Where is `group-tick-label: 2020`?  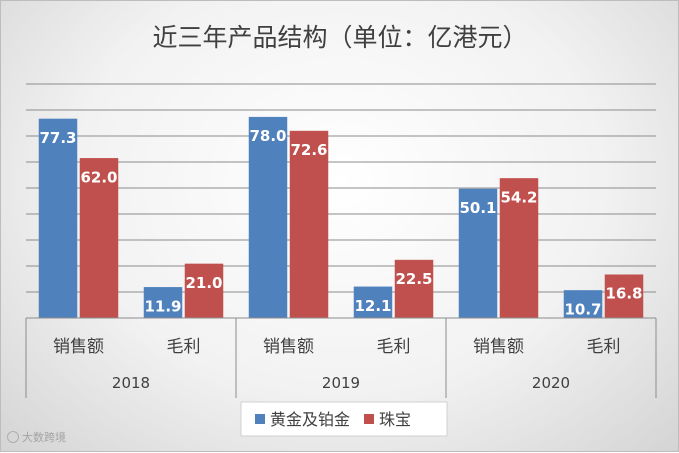
group-tick-label: 2020 is located at coordinates (551, 383).